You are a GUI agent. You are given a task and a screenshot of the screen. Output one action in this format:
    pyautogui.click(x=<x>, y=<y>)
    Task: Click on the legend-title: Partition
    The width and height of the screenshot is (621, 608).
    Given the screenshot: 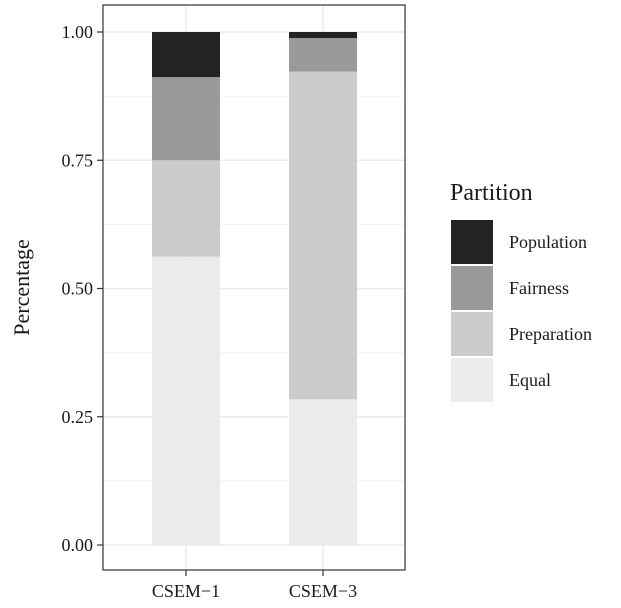 What is the action you would take?
    pyautogui.click(x=491, y=193)
    